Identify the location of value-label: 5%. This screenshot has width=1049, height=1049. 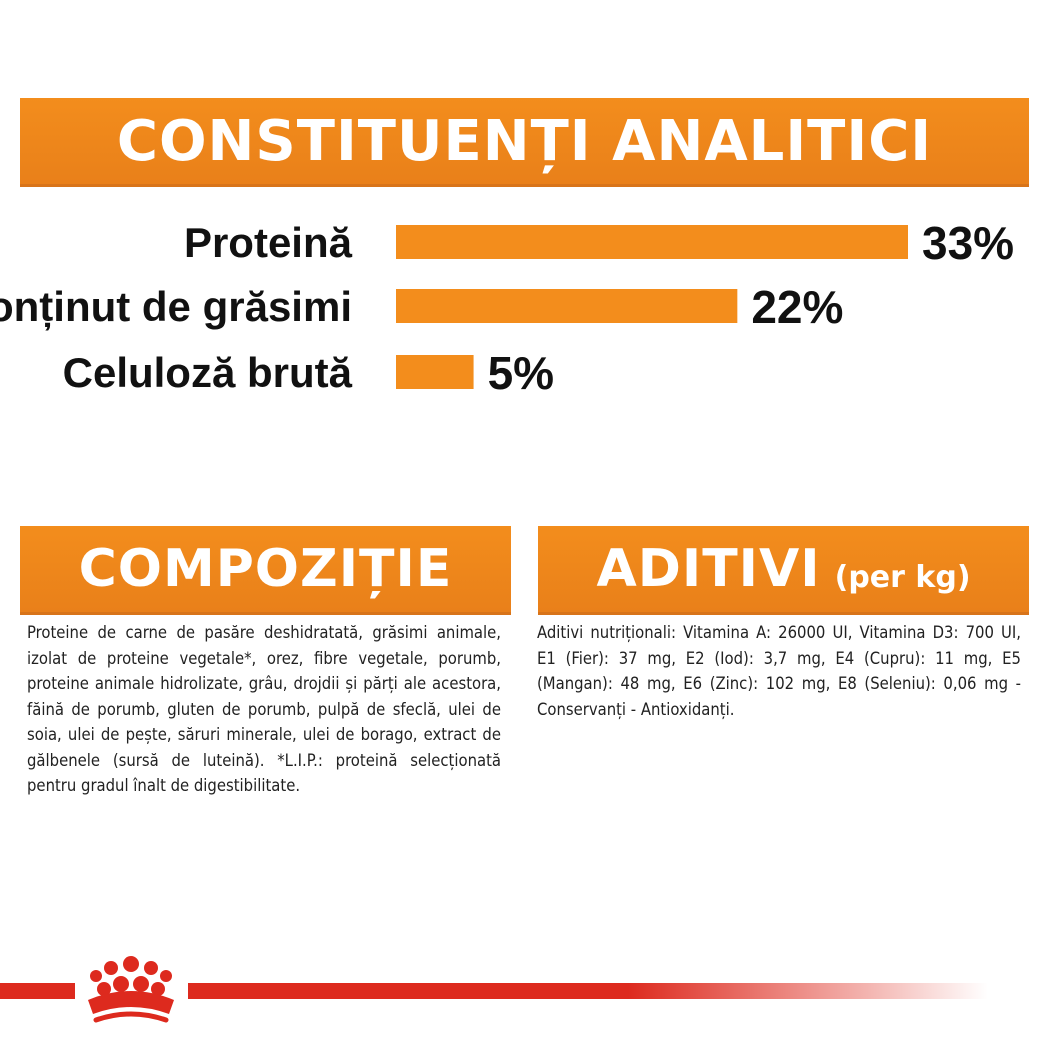
(521, 373).